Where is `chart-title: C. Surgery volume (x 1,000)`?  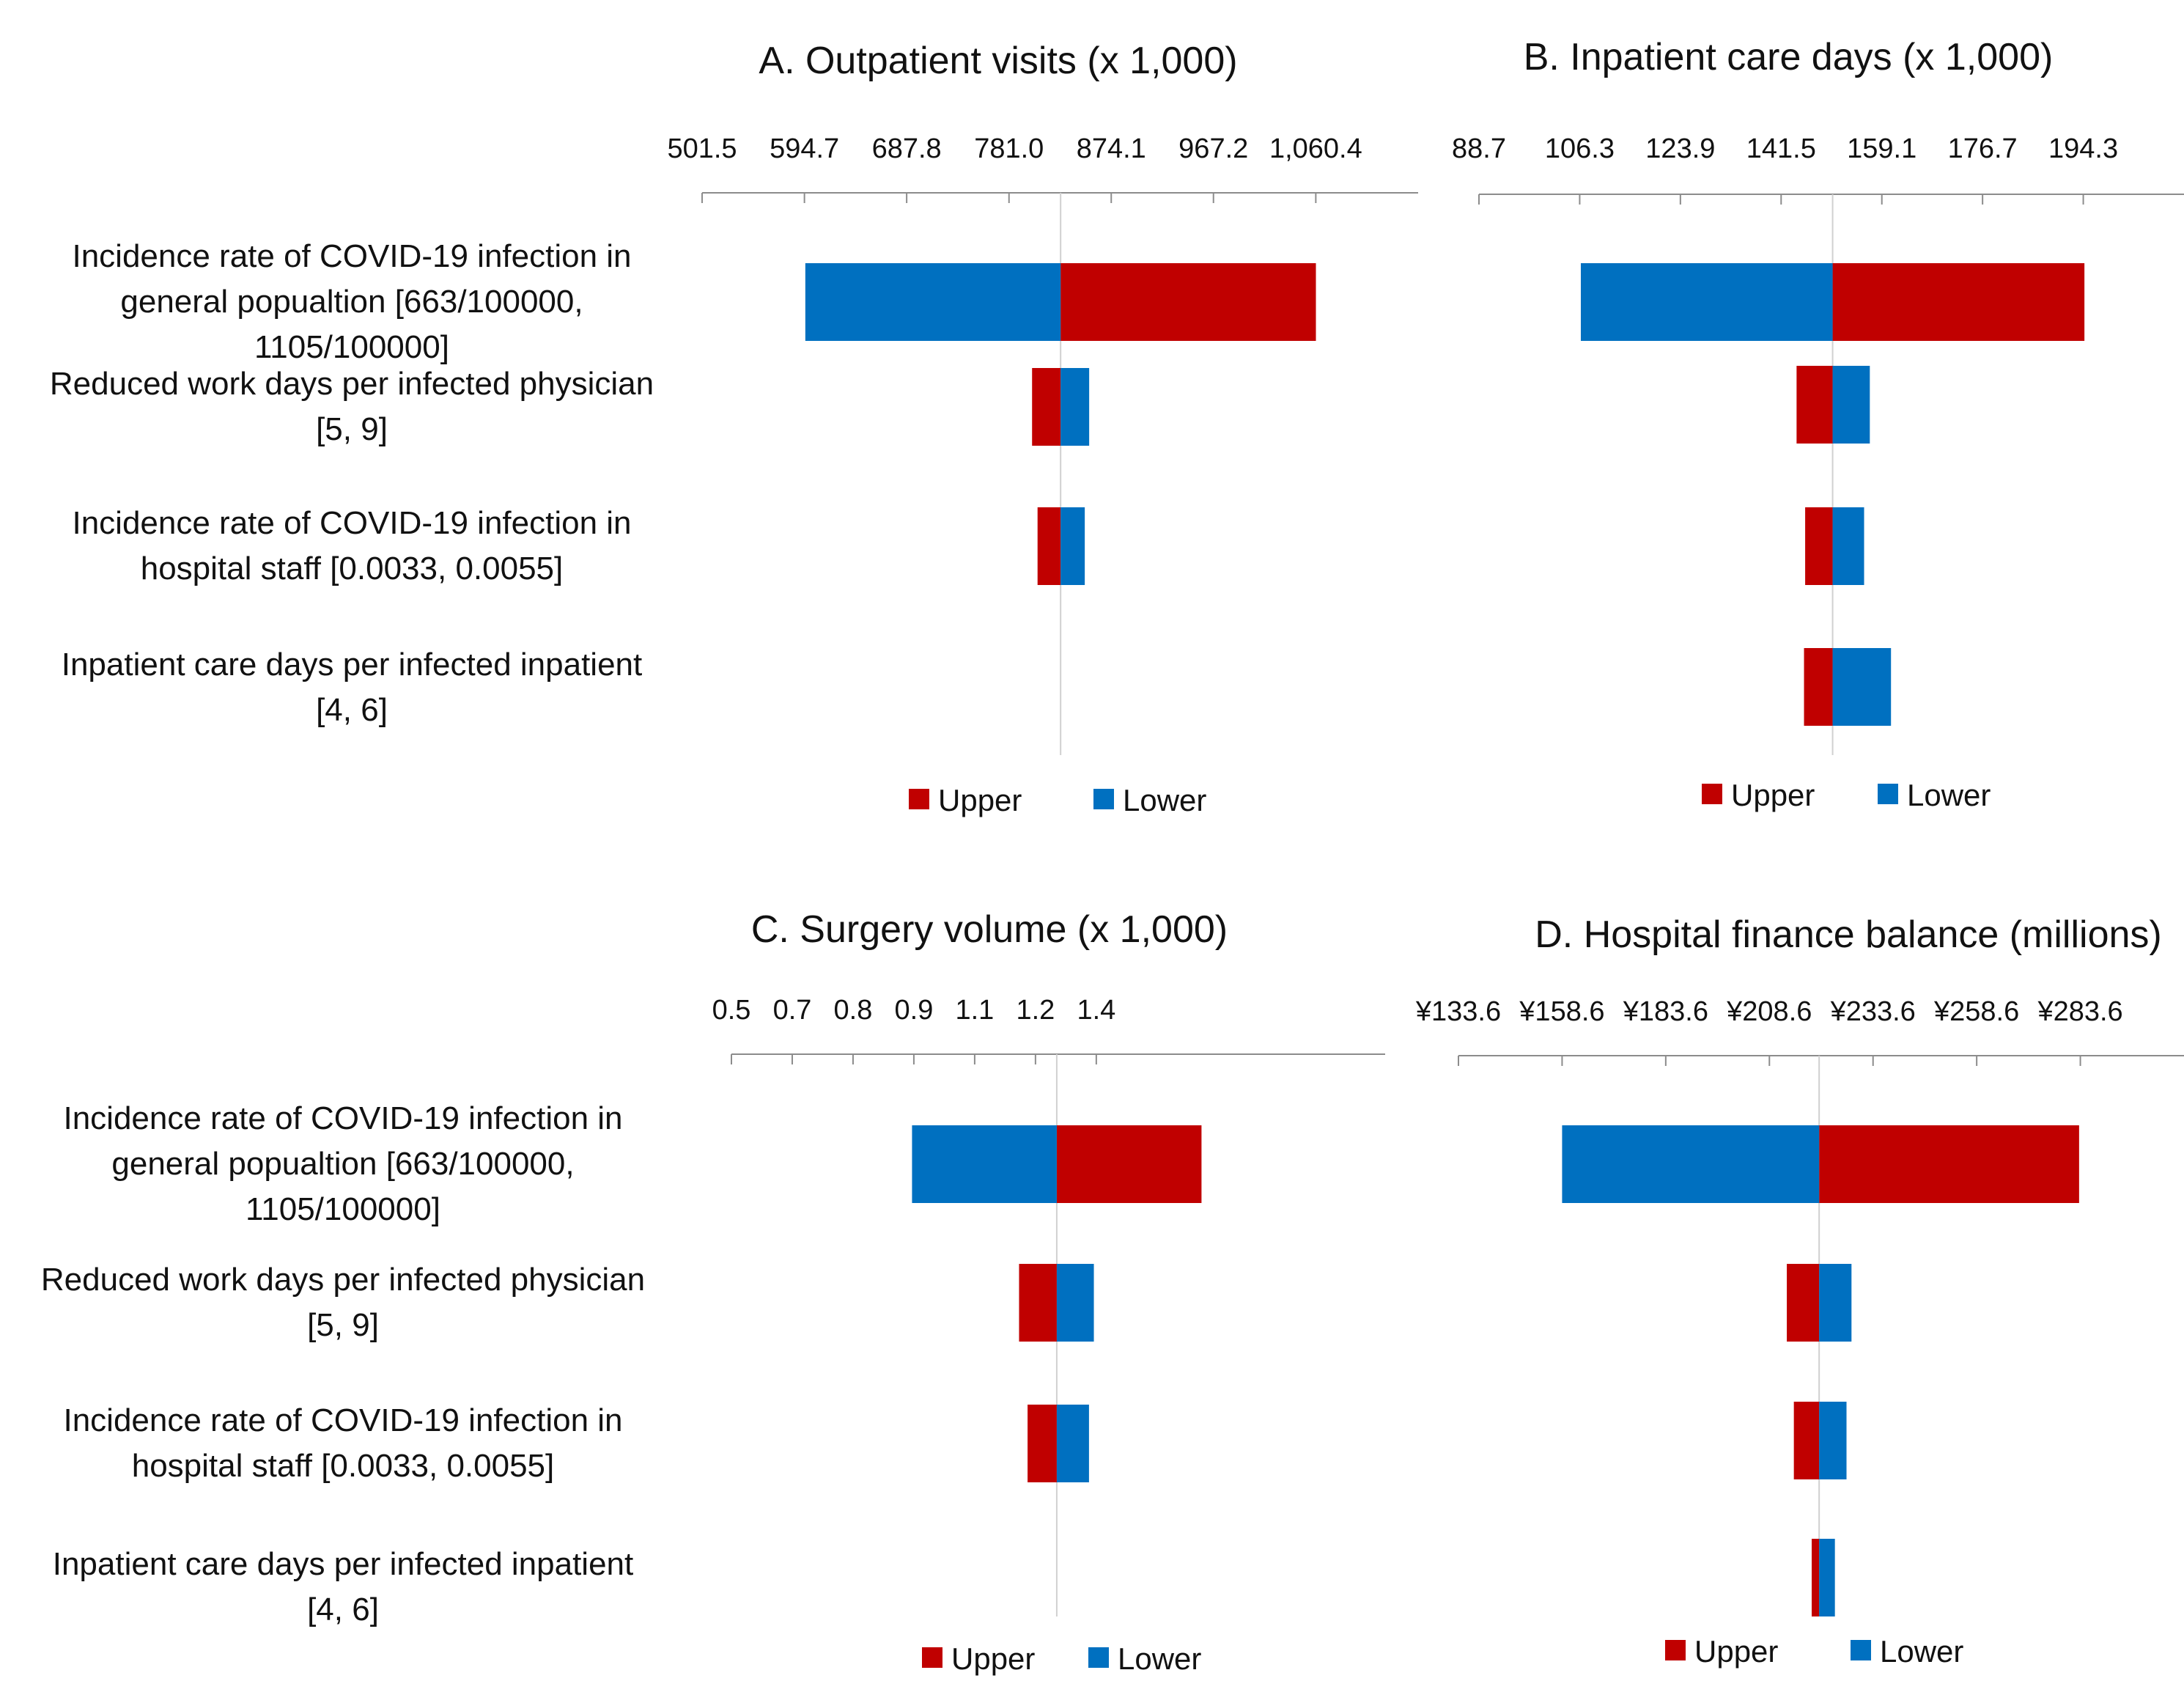 chart-title: C. Surgery volume (x 1,000) is located at coordinates (989, 929).